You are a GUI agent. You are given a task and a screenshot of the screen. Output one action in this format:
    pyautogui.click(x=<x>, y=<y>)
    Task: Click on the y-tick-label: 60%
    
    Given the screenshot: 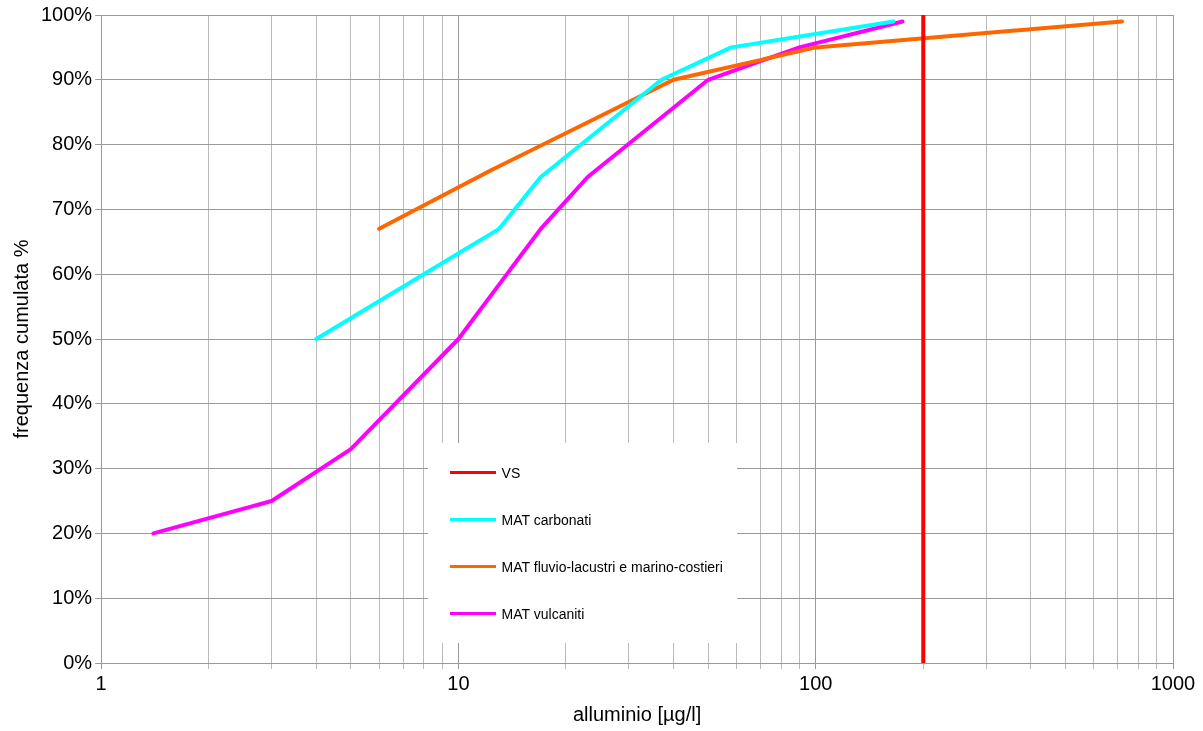 What is the action you would take?
    pyautogui.click(x=72, y=272)
    